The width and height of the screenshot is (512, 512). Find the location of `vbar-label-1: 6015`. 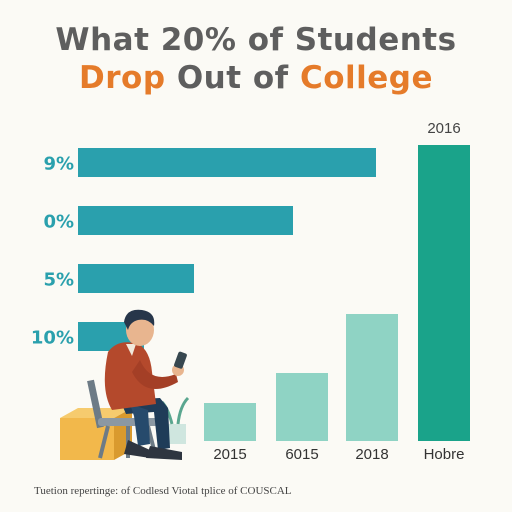

vbar-label-1: 6015 is located at coordinates (301, 454).